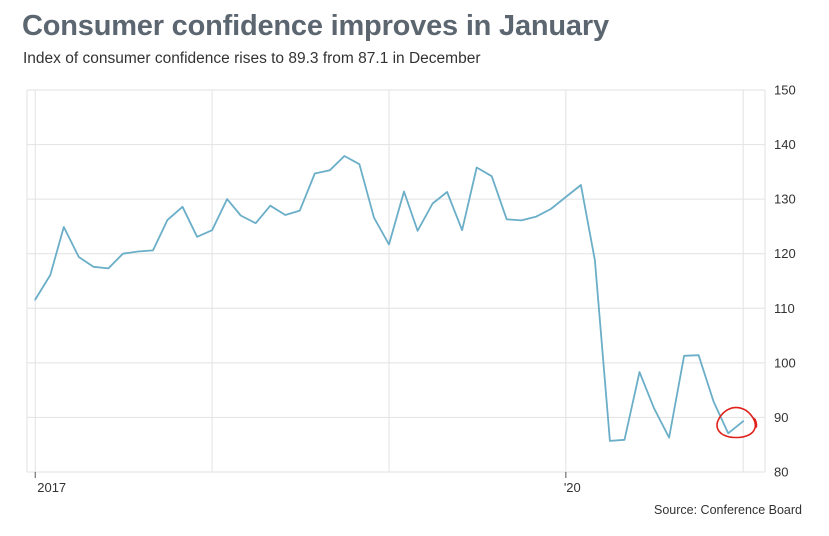  I want to click on annotation-layer, so click(737, 422).